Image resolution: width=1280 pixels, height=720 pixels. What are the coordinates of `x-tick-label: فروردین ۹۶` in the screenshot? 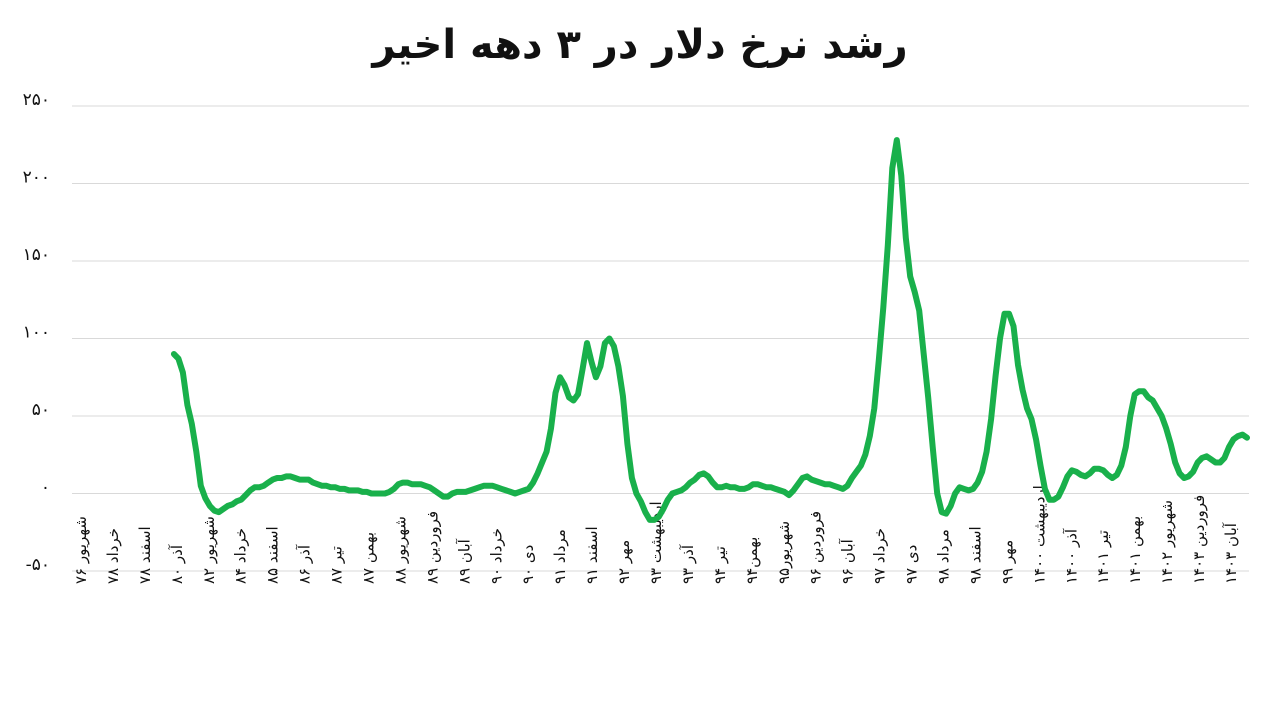 It's located at (816, 547).